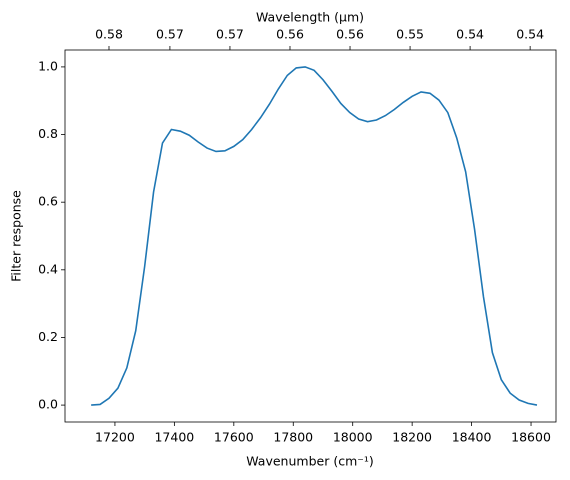 The width and height of the screenshot is (570, 480). What do you see at coordinates (48, 65) in the screenshot?
I see `y-tick-label: 1.0` at bounding box center [48, 65].